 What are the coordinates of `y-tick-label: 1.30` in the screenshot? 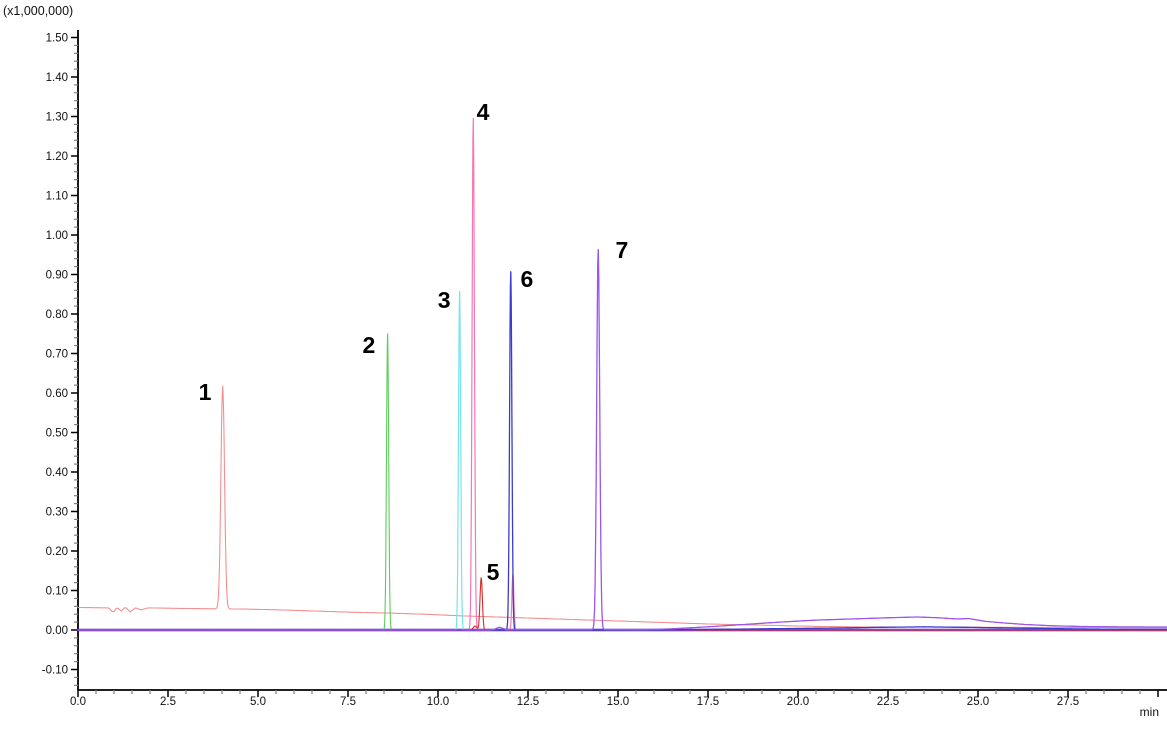 It's located at (57, 118).